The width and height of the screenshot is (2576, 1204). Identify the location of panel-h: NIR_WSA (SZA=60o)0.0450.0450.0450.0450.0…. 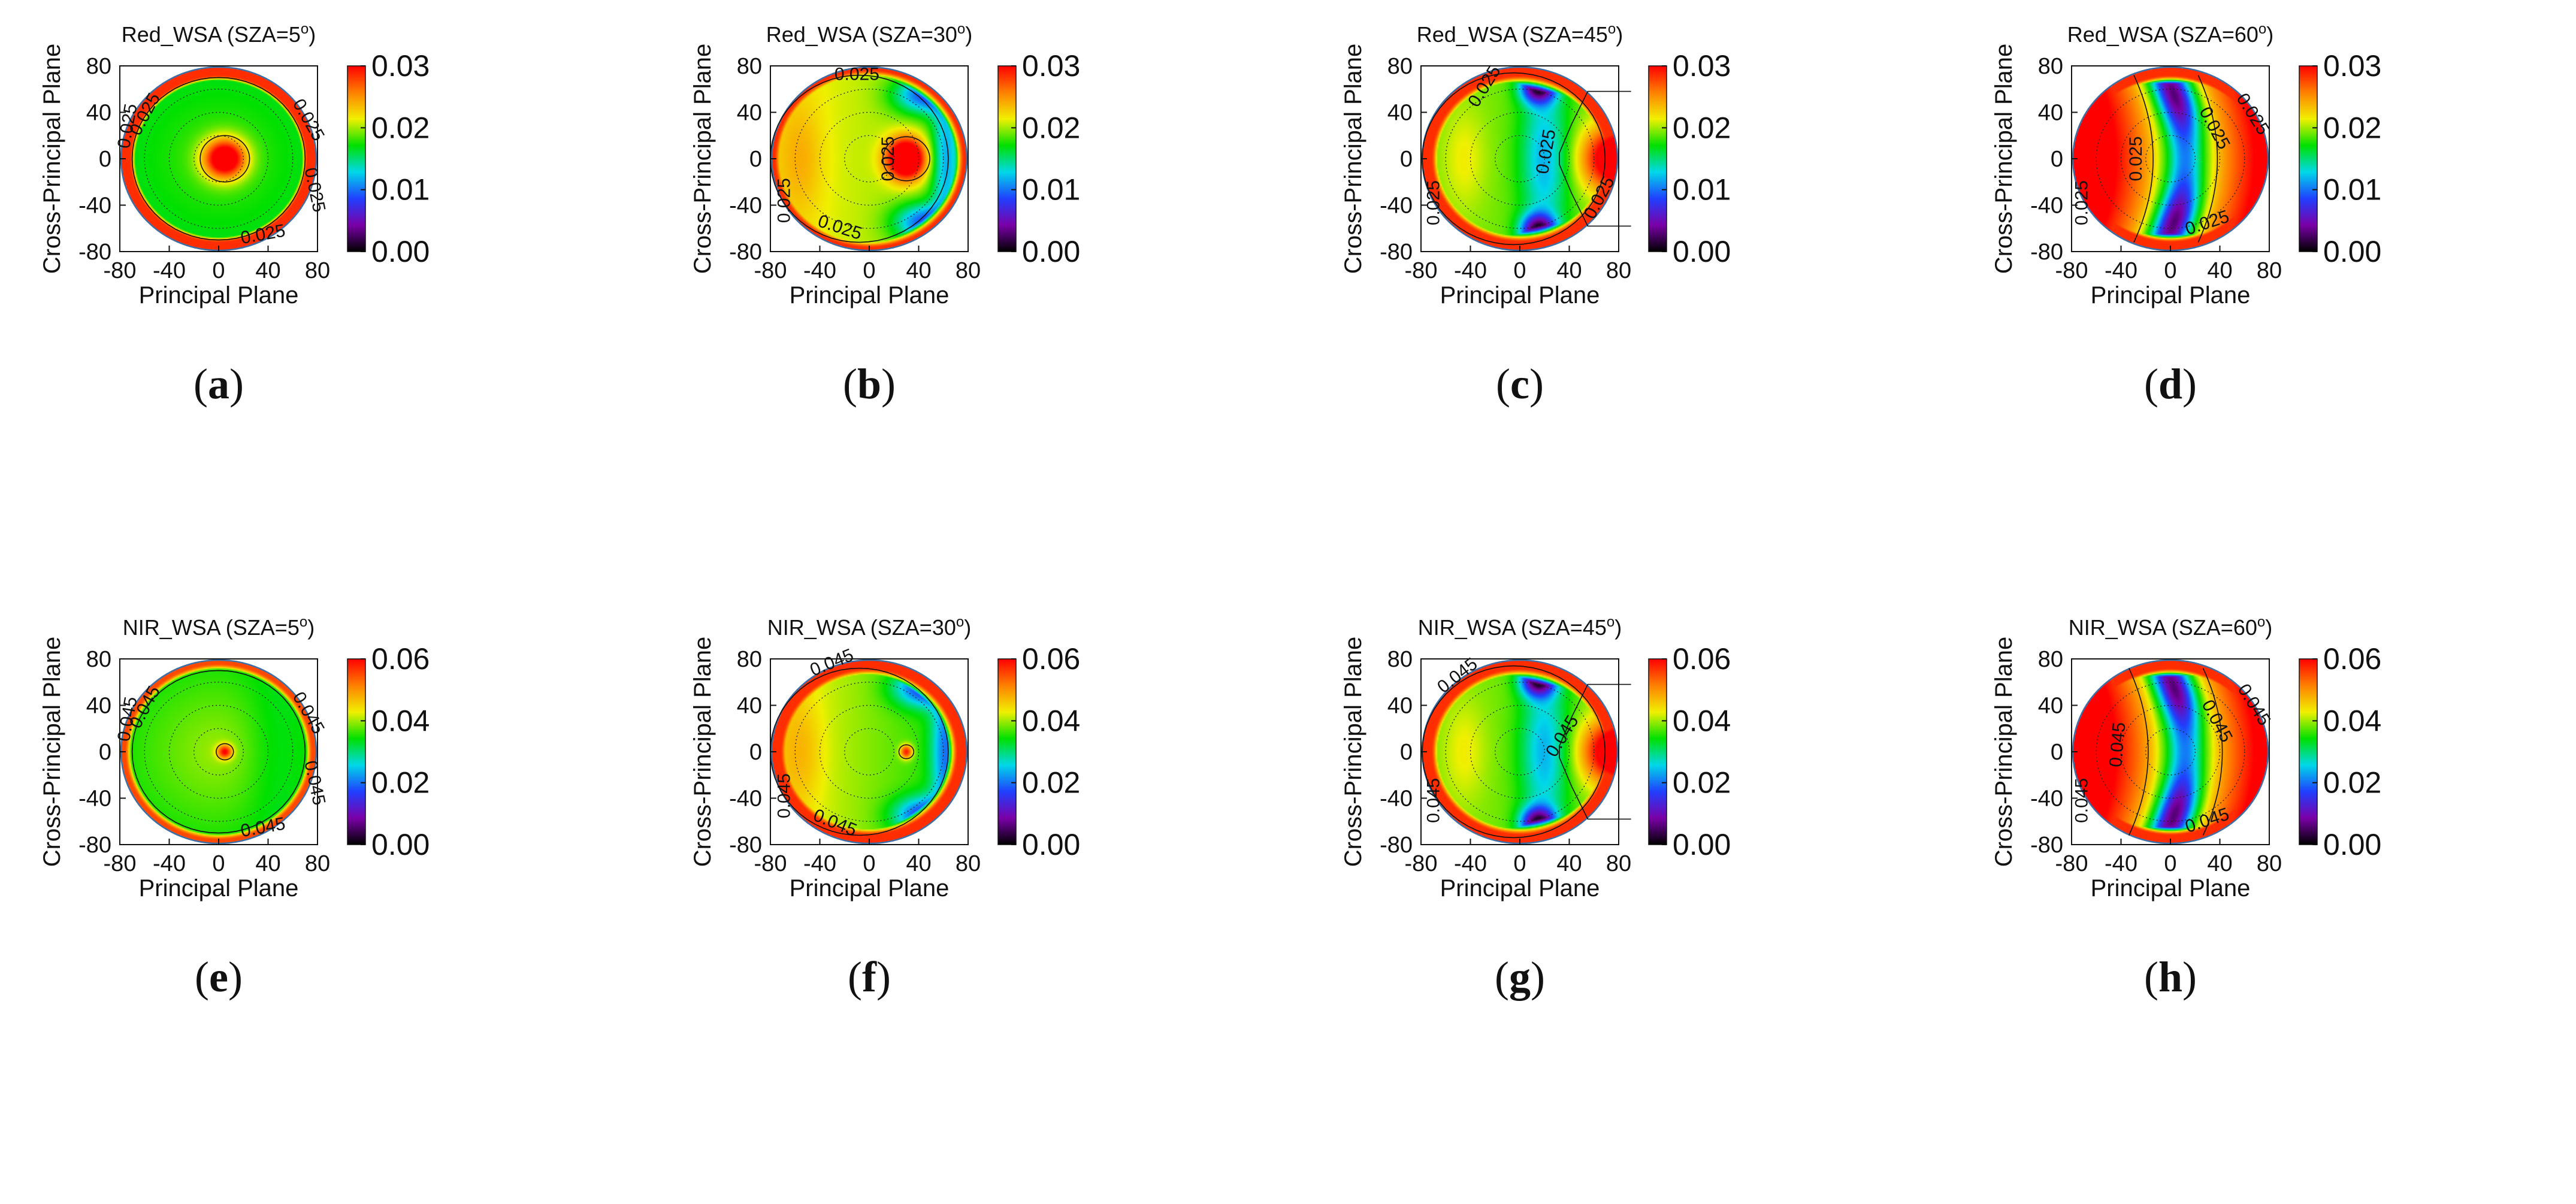
(2186, 808).